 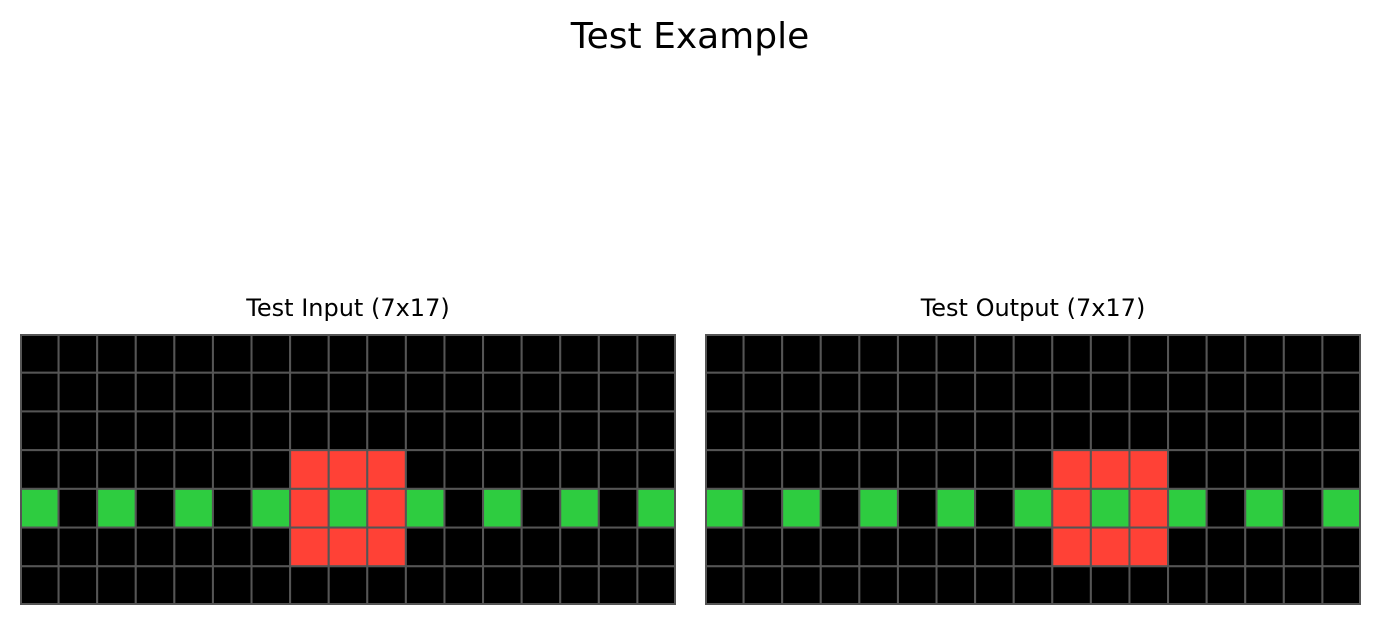 I want to click on output-cell-r4-c8, so click(x=1033, y=508).